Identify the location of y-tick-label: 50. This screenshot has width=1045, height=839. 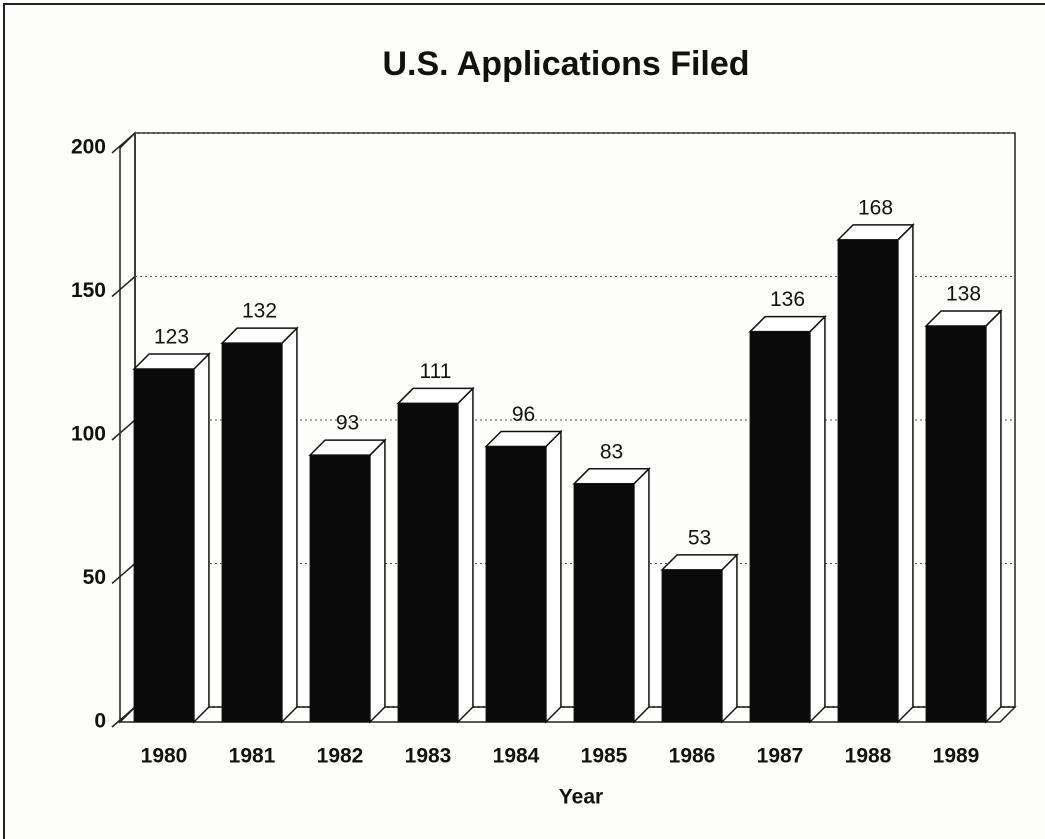
(94, 577).